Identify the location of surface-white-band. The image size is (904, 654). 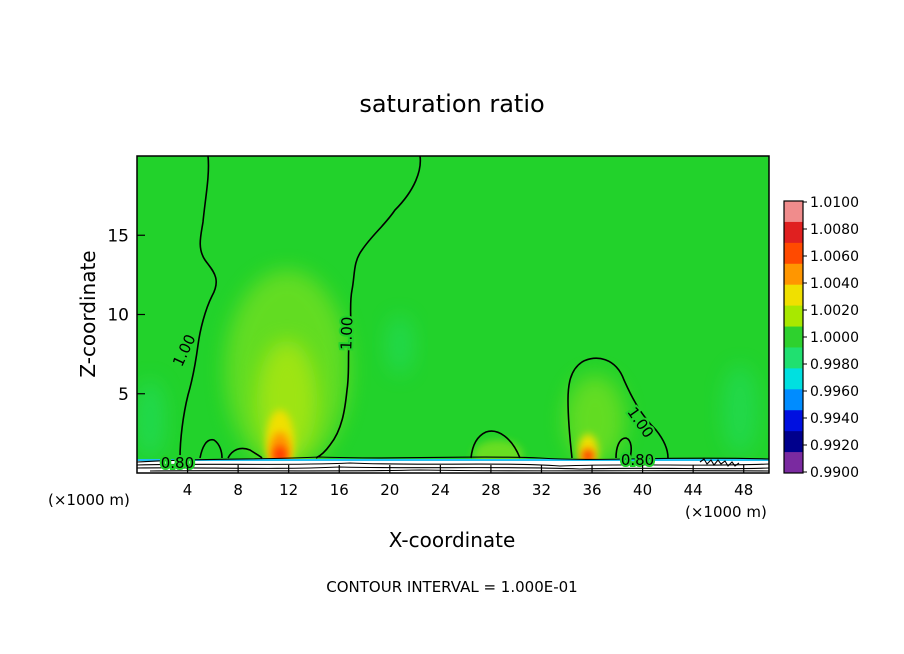
(453, 466).